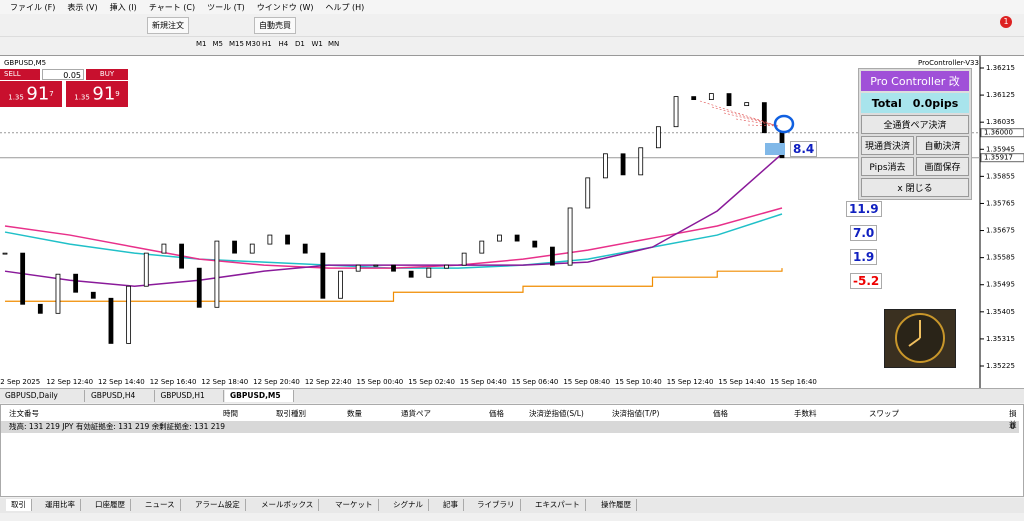 Image resolution: width=1024 pixels, height=521 pixels. Describe the element at coordinates (284, 44) in the screenshot. I see `timeframe-button: H4` at that location.